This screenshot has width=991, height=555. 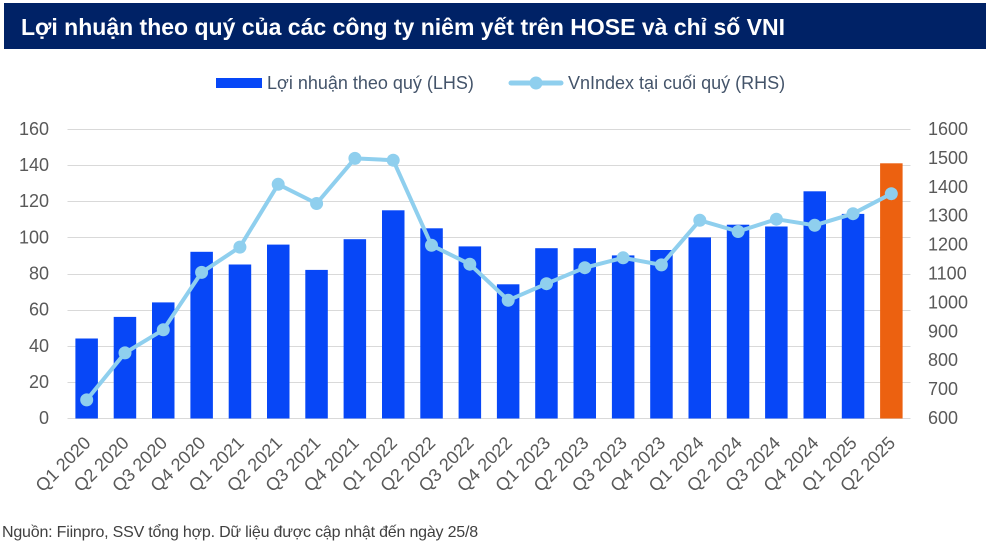 What do you see at coordinates (370, 83) in the screenshot?
I see `svg-text: Lợi nhuận theo quý (LHS)` at bounding box center [370, 83].